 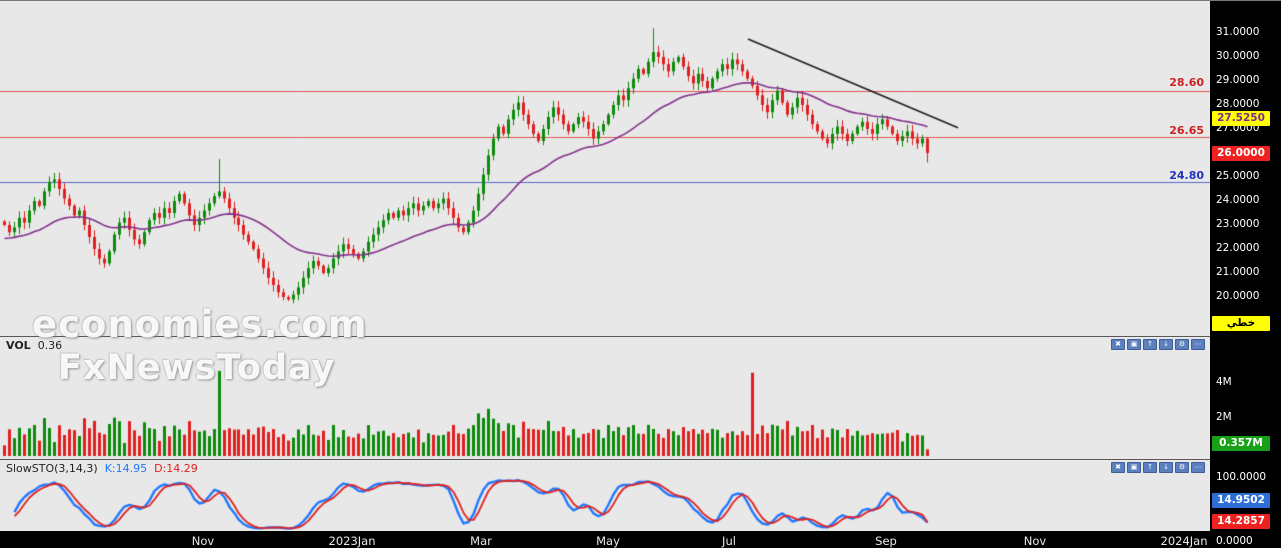 What do you see at coordinates (1118, 344) in the screenshot?
I see `volume-close-button: ✖` at bounding box center [1118, 344].